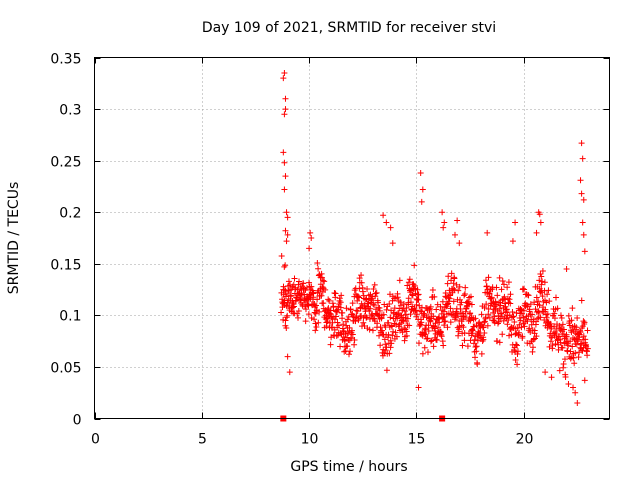 The height and width of the screenshot is (480, 640). Describe the element at coordinates (65, 163) in the screenshot. I see `y-tick-label: 0.25` at that location.